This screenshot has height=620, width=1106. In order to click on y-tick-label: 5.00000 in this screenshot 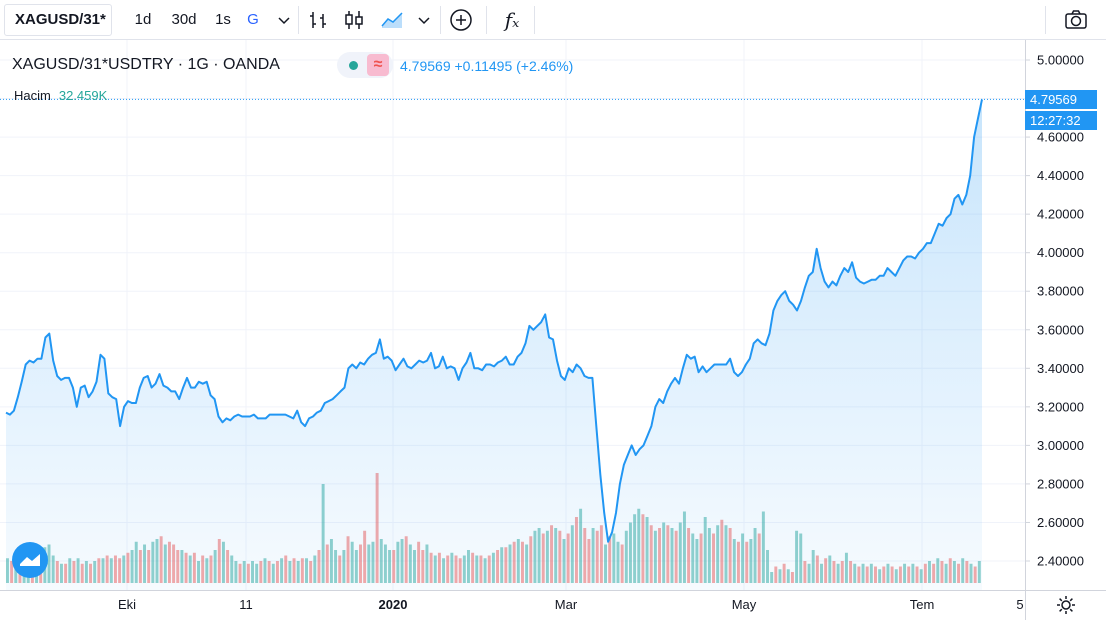, I will do `click(1060, 60)`.